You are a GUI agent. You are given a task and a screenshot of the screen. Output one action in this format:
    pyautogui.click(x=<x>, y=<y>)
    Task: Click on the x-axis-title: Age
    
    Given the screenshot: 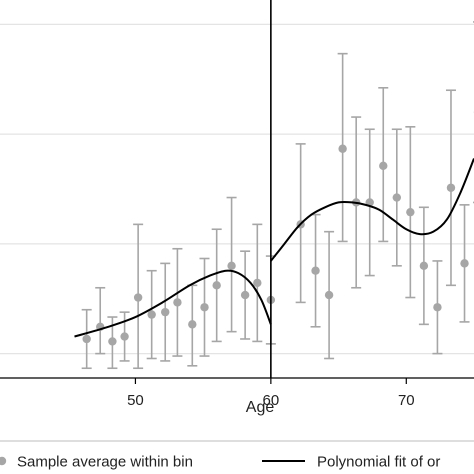 What is the action you would take?
    pyautogui.click(x=260, y=407)
    